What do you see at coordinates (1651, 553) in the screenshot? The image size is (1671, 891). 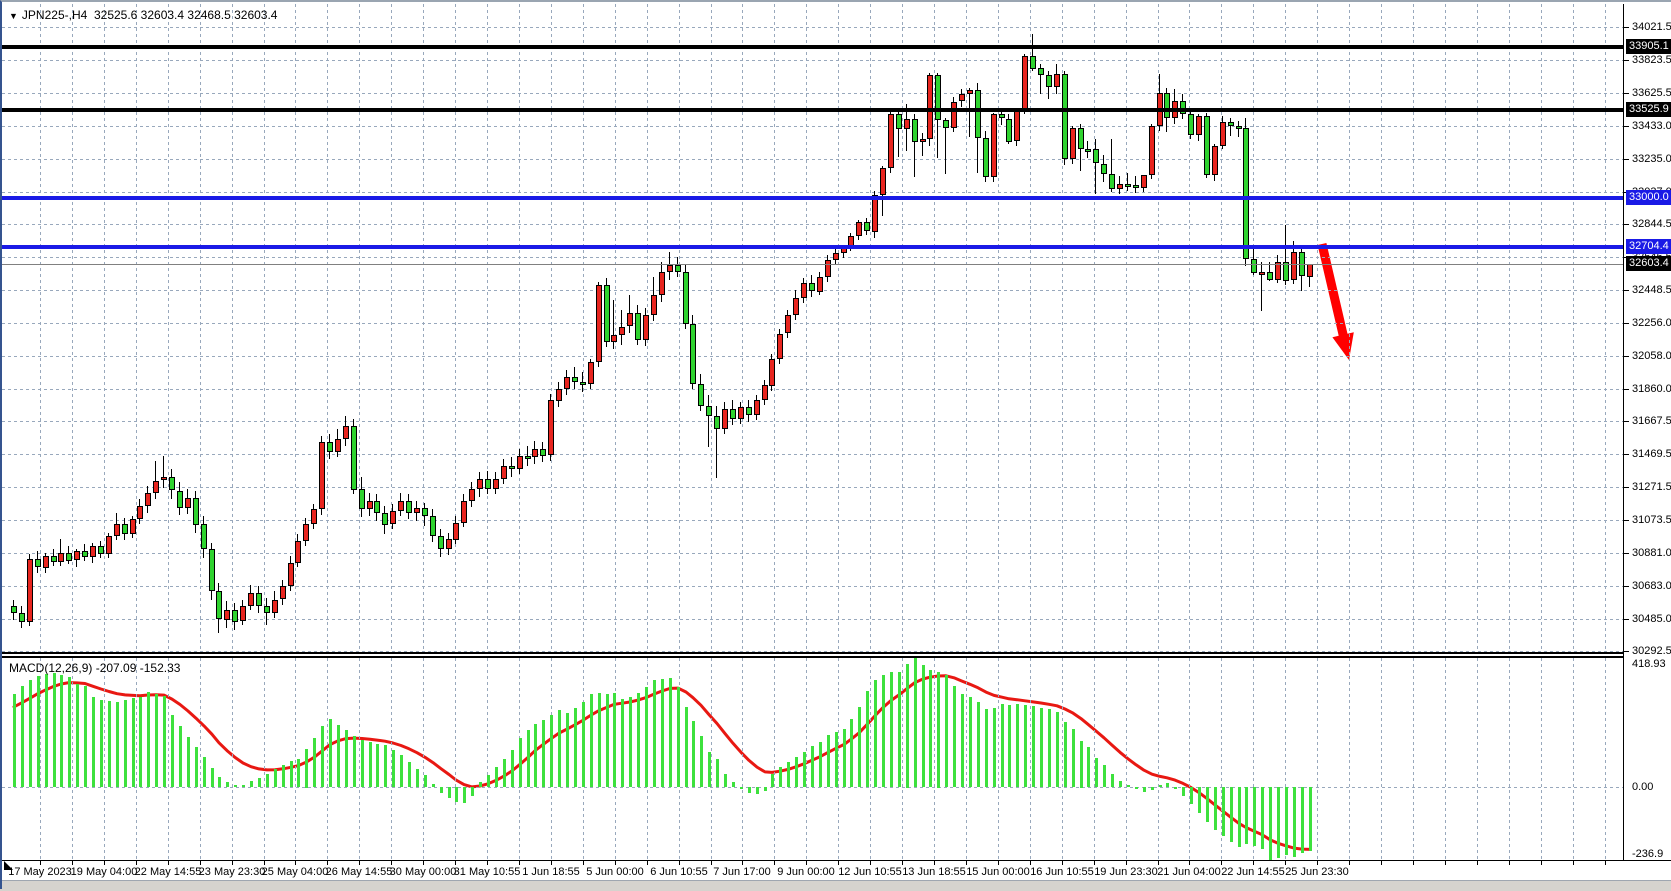 I see `price-tick-label: 30881.0` at bounding box center [1651, 553].